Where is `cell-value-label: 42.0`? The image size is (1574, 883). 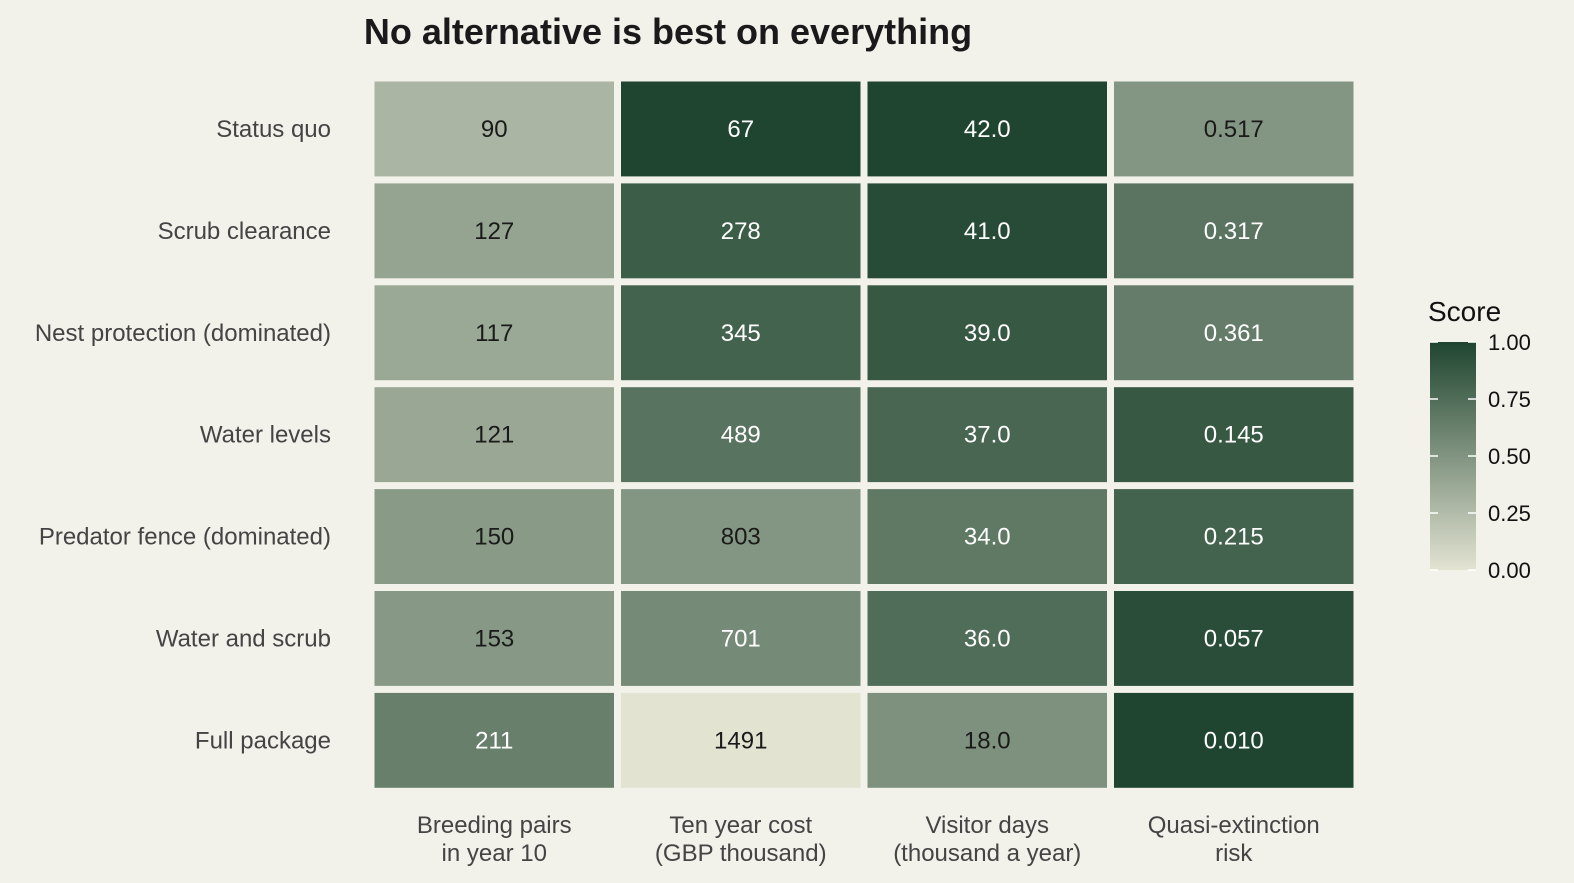 cell-value-label: 42.0 is located at coordinates (987, 129).